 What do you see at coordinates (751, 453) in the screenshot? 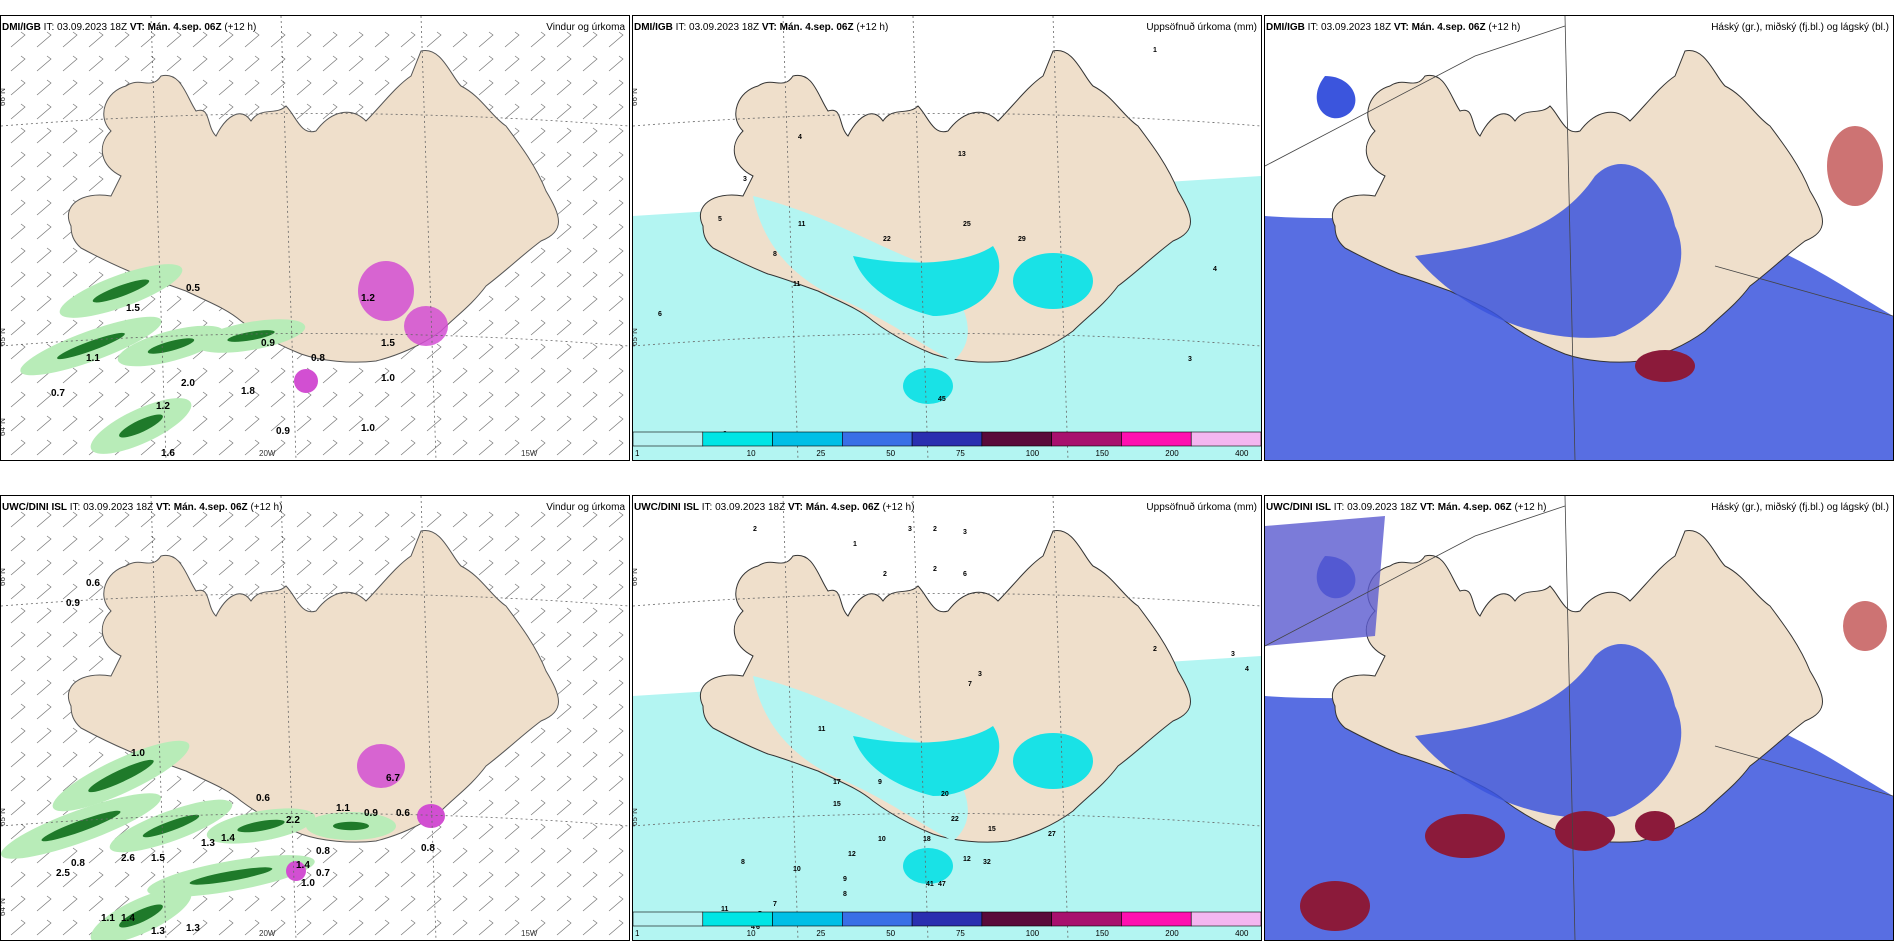
I see `legend-threshold: 10` at bounding box center [751, 453].